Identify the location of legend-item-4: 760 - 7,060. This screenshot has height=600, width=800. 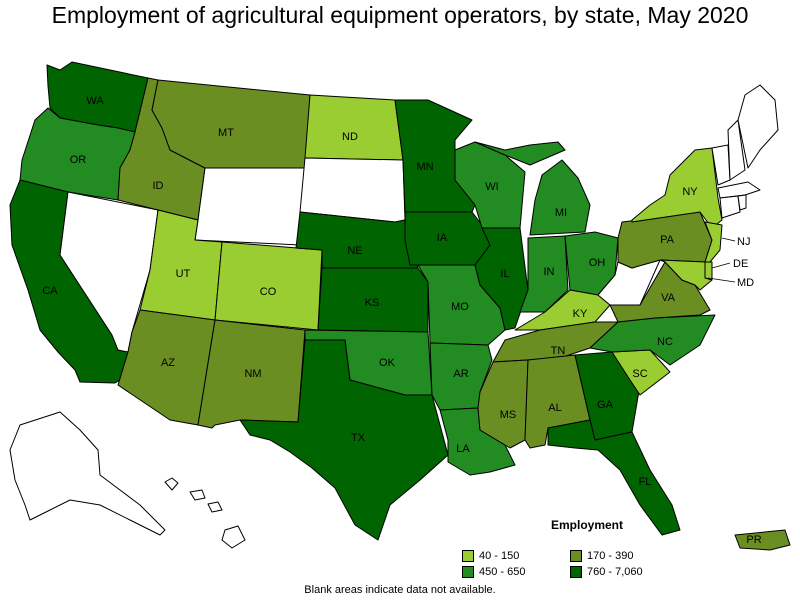
(630, 572).